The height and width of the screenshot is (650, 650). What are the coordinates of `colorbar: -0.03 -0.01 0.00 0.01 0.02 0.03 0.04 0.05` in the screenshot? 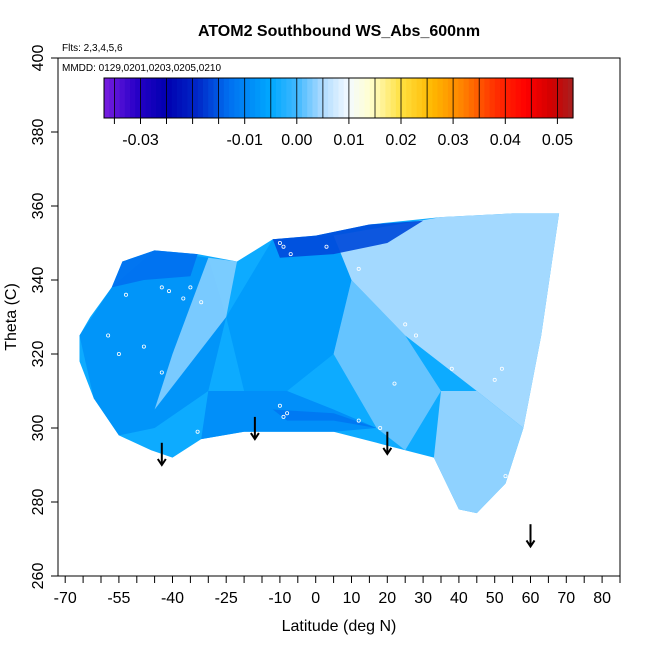 It's located at (338, 113).